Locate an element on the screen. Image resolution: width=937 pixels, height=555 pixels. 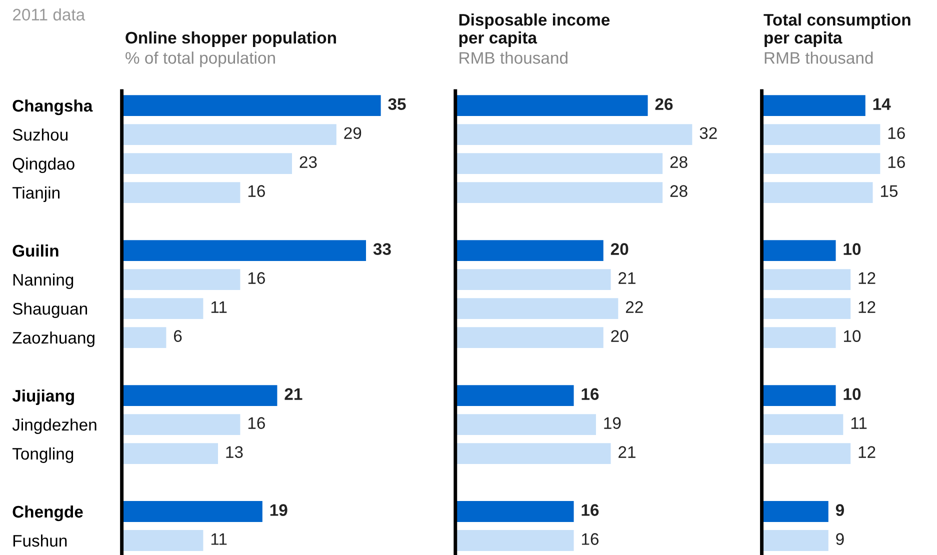
data-label: 23 is located at coordinates (308, 162).